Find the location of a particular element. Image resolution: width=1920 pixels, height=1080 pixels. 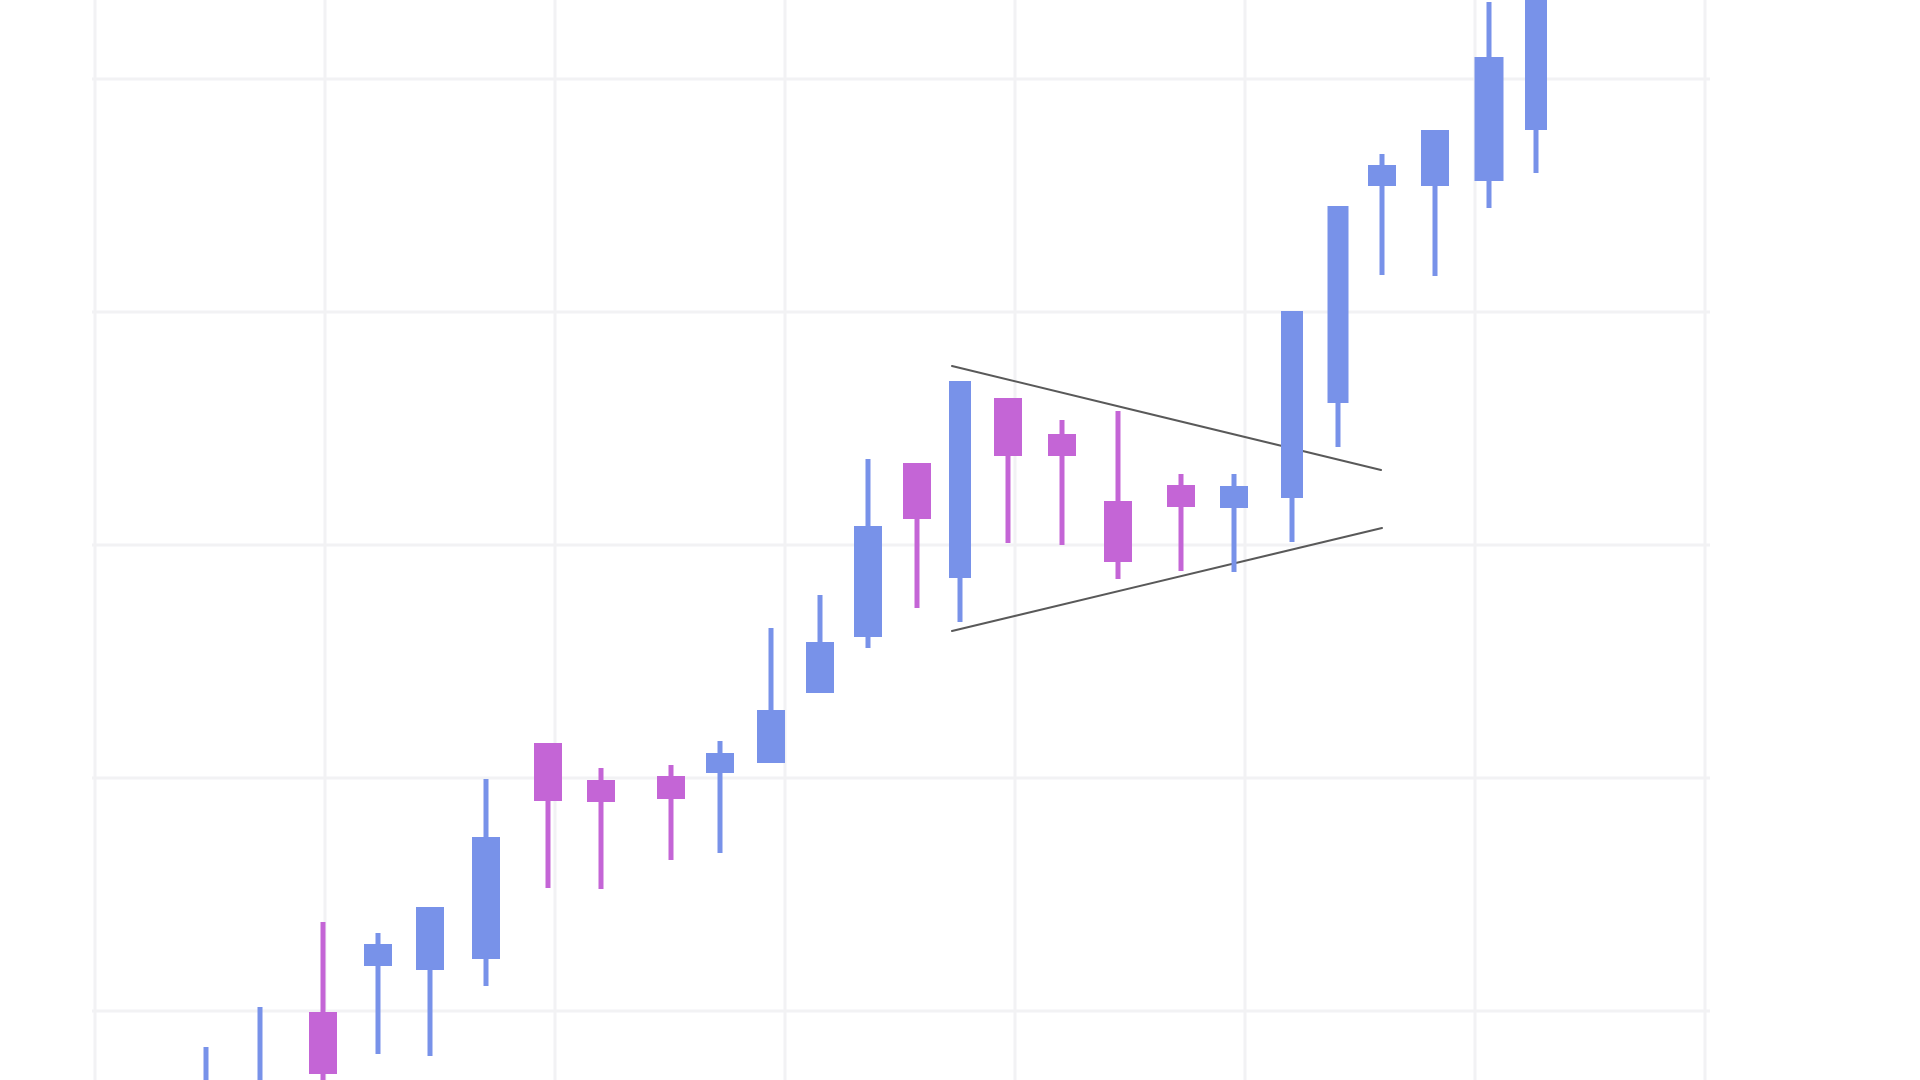

pennant-trendlines-layer is located at coordinates (1167, 498).